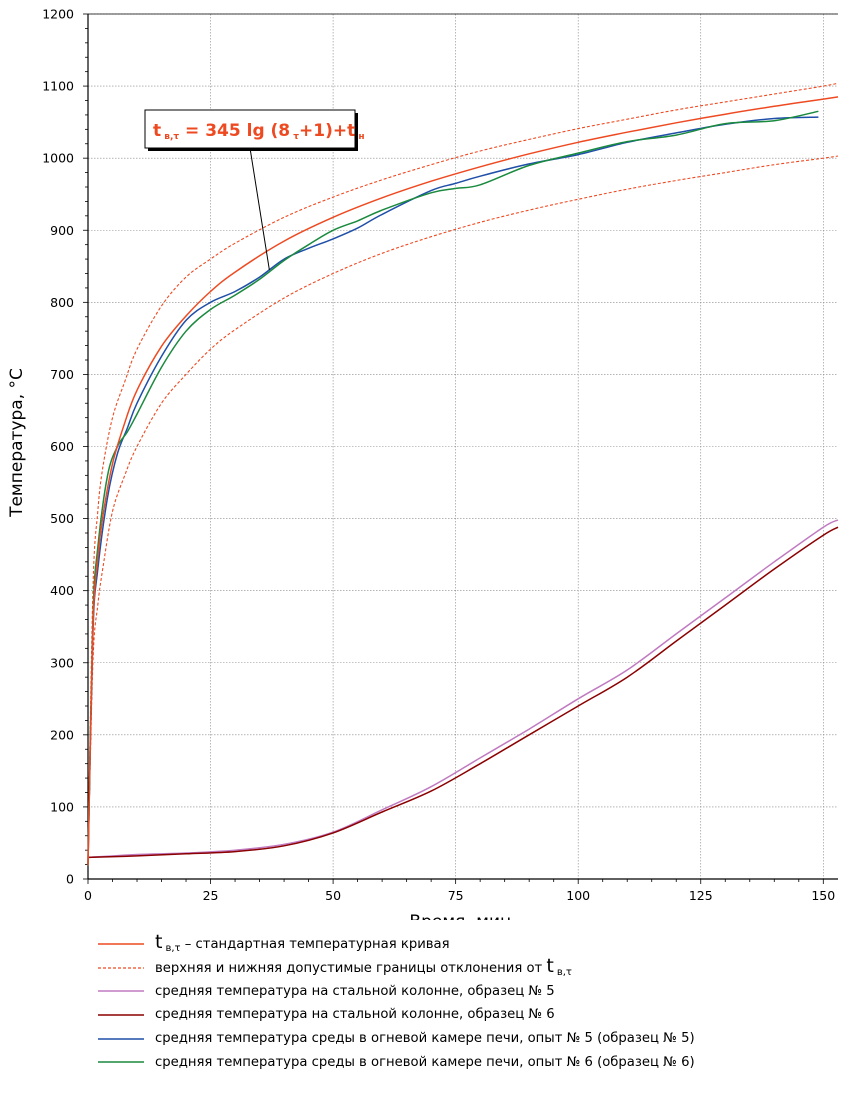 The image size is (843, 1117). What do you see at coordinates (62, 734) in the screenshot?
I see `y-tick-label: 200` at bounding box center [62, 734].